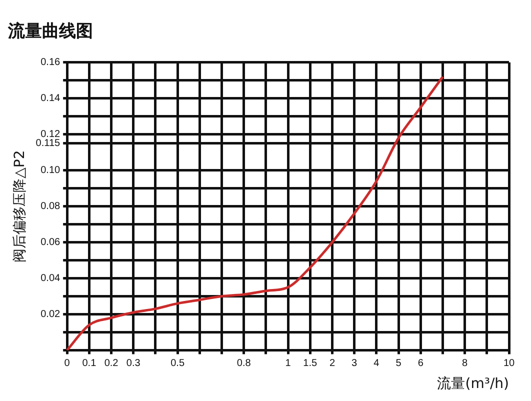  I want to click on x-tick-label: 2, so click(332, 363).